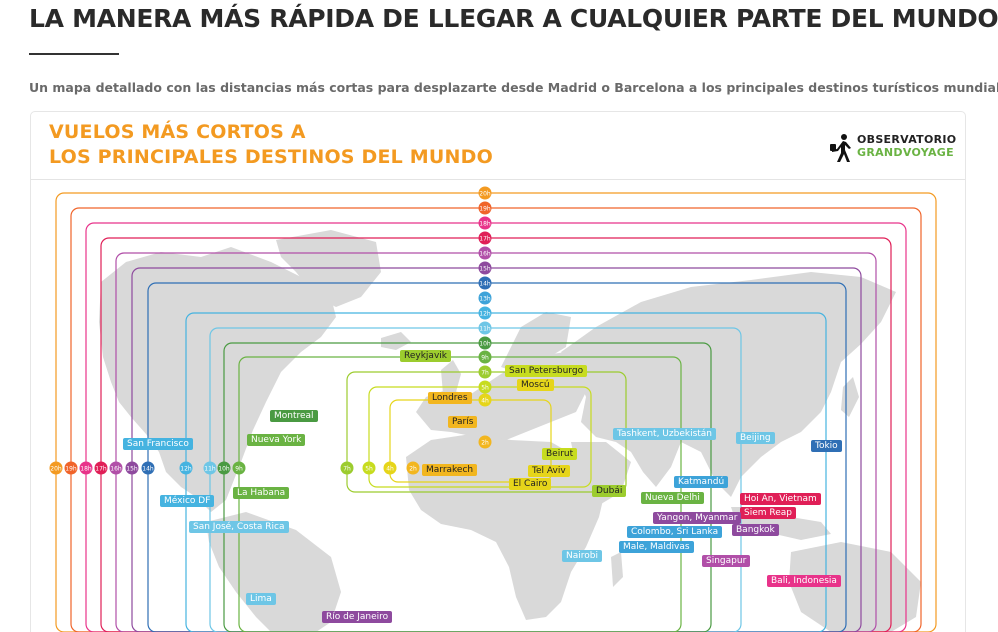 This screenshot has height=632, width=998. Describe the element at coordinates (485, 343) in the screenshot. I see `hour-dot-10h: 10h` at that location.